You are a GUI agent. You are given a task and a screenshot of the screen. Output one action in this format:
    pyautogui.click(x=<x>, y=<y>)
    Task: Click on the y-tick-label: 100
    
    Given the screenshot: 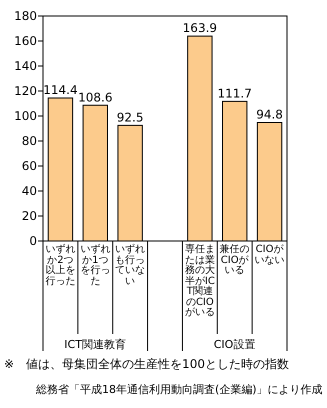 What is the action you would take?
    pyautogui.click(x=25, y=116)
    